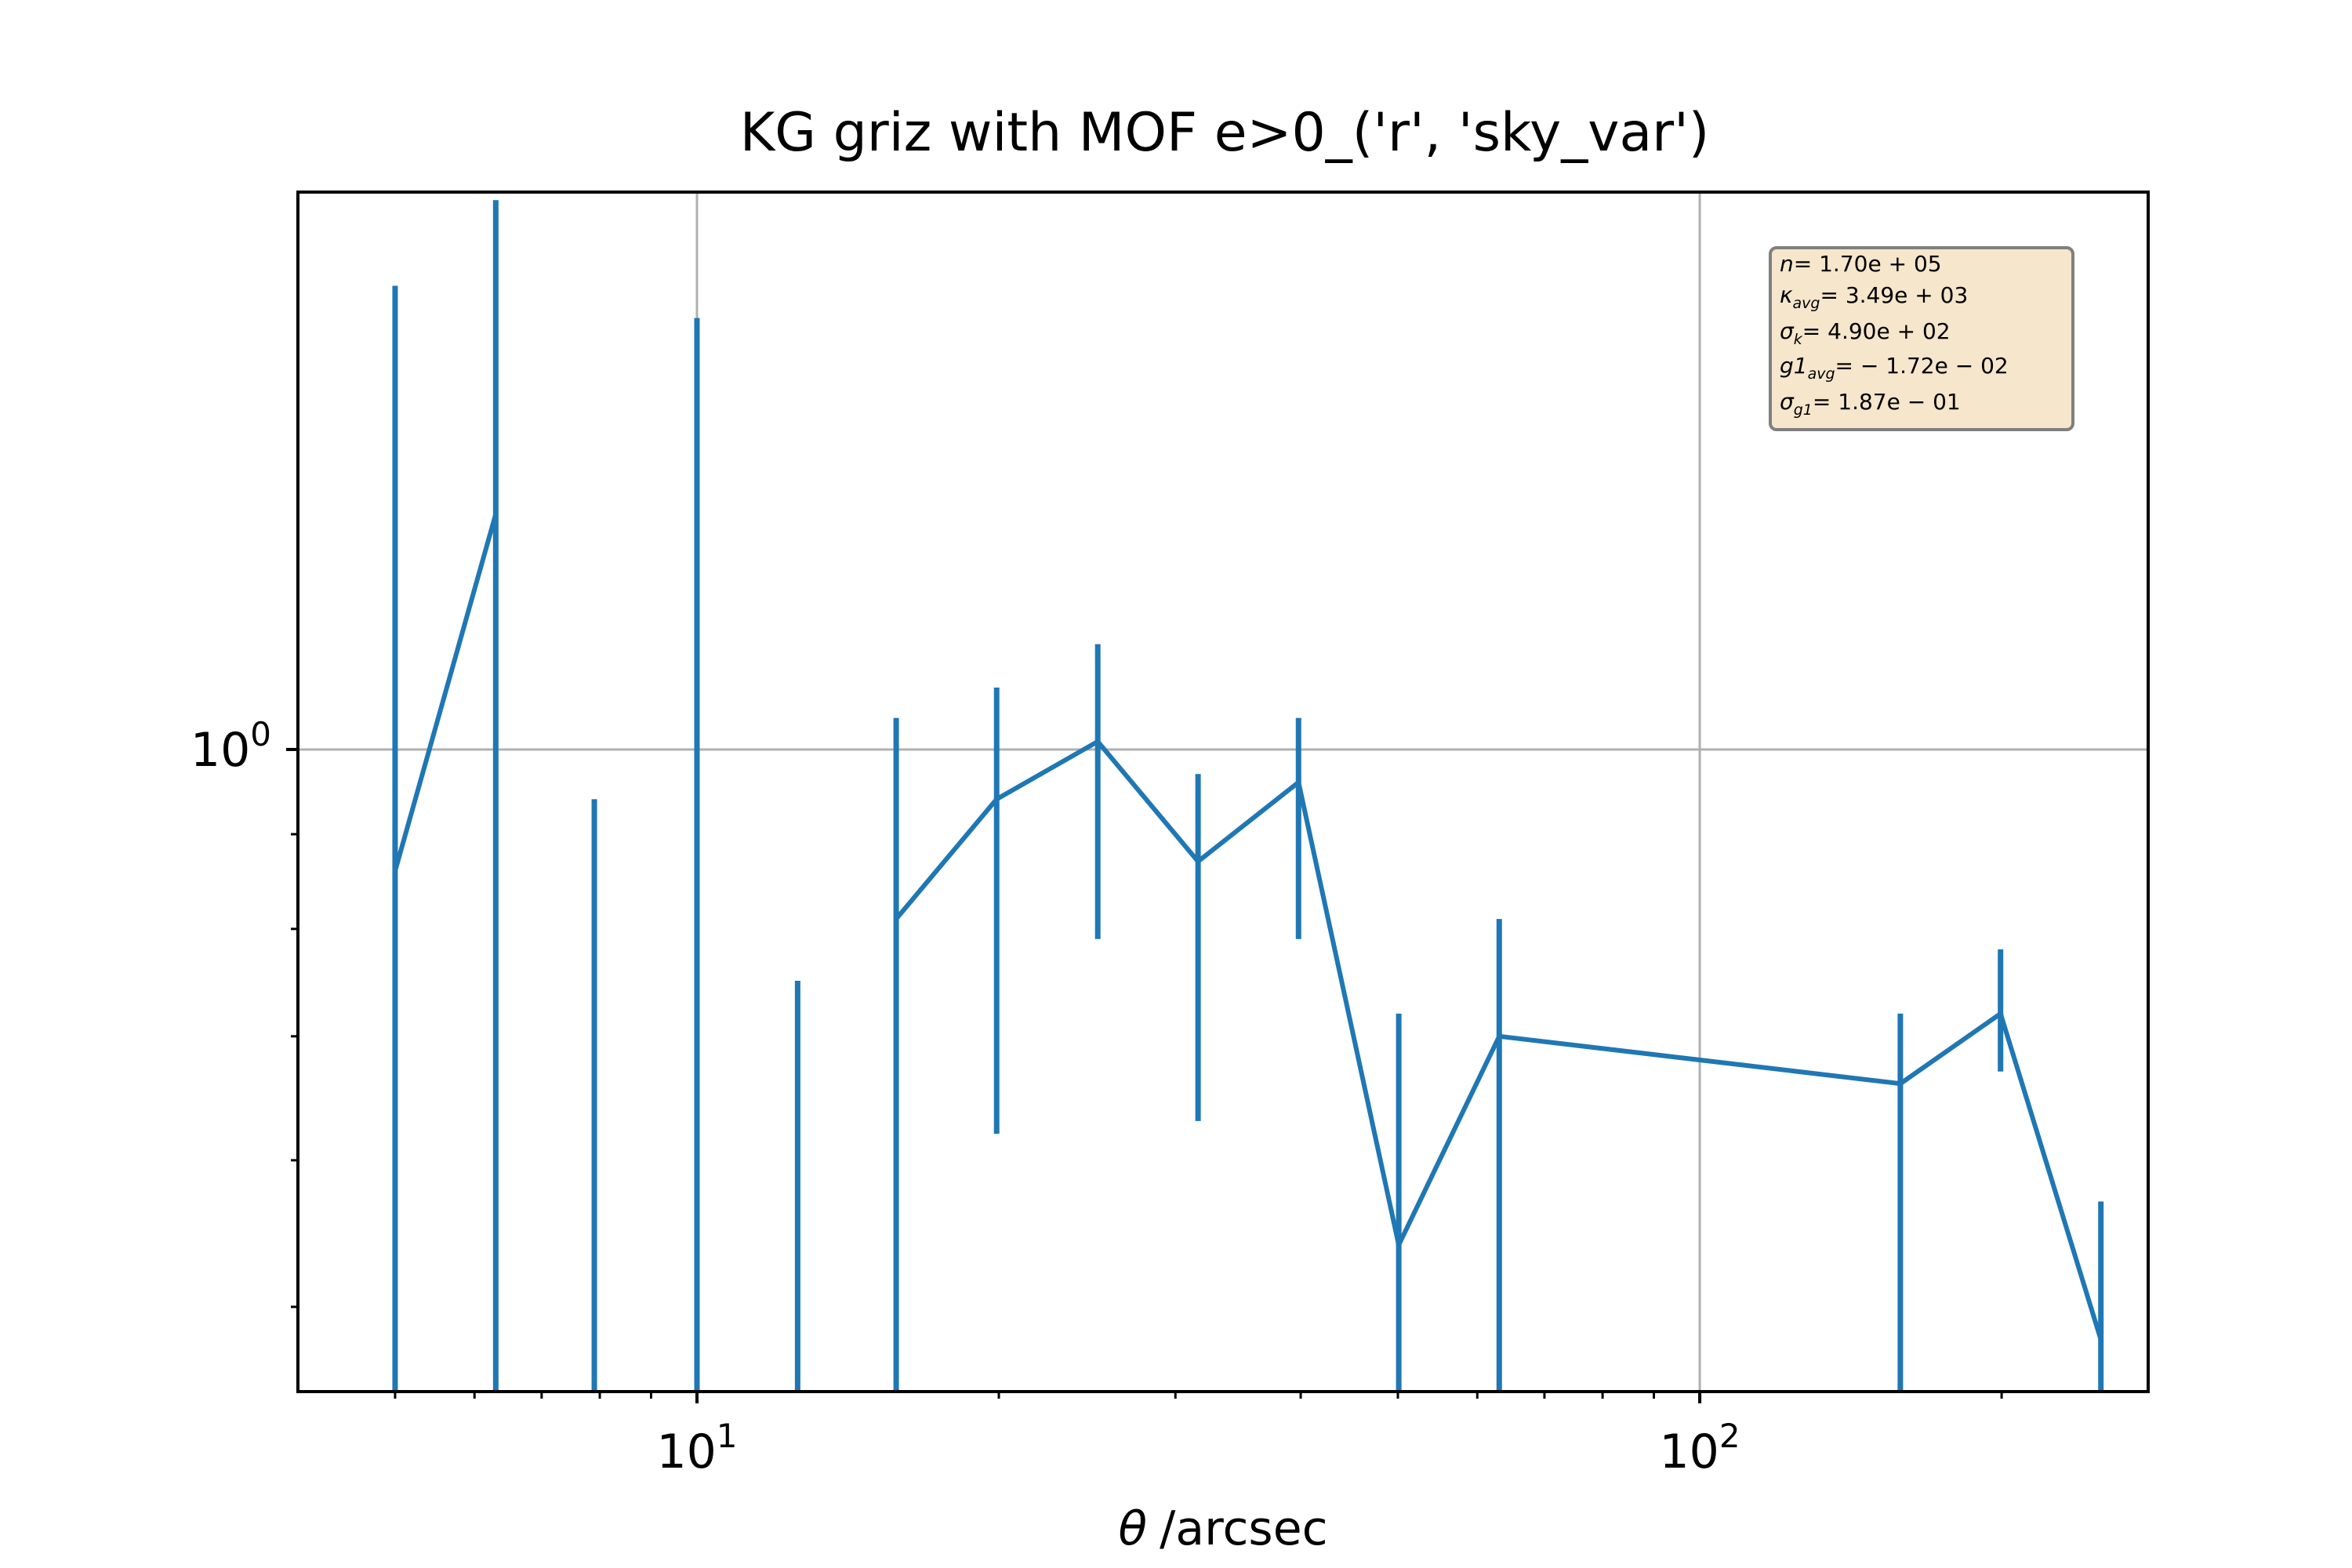 The width and height of the screenshot is (2352, 1568). I want to click on y-axis-ticks: 100, so click(244, 746).